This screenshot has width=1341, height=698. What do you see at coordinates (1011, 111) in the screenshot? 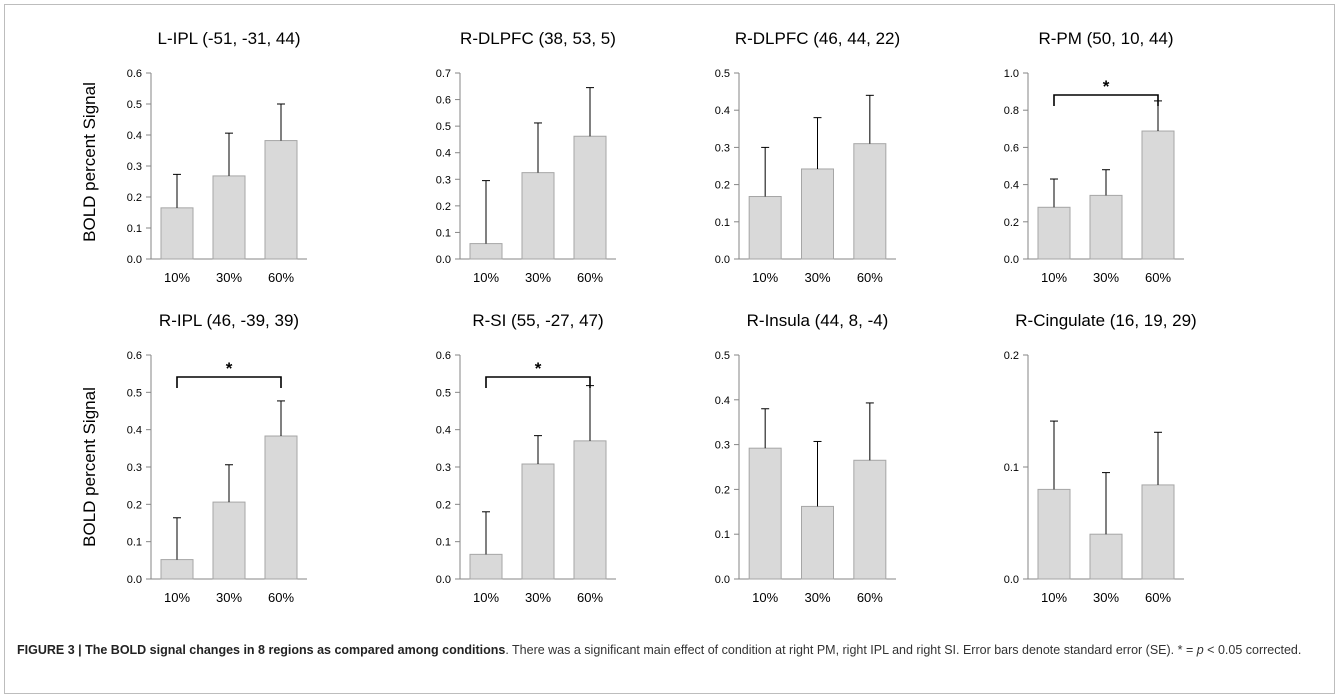
I see `y-tick-label: 0.8` at bounding box center [1011, 111].